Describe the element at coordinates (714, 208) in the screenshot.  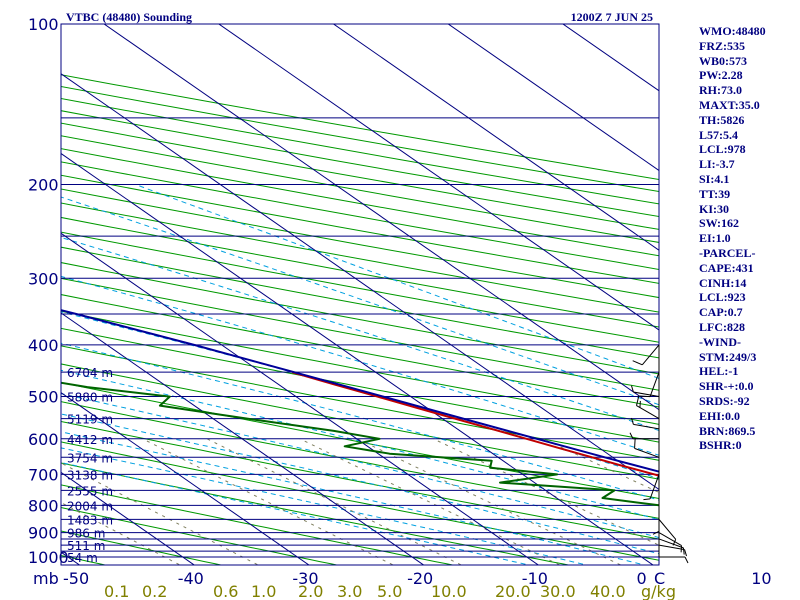
I see `index-value: KI:30` at that location.